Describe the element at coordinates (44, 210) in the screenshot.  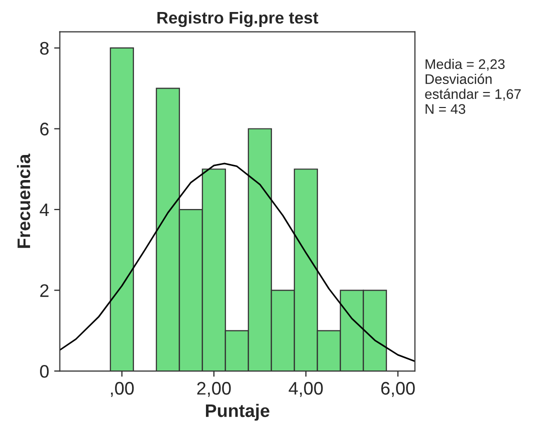
I see `y-tick-label: 4` at that location.